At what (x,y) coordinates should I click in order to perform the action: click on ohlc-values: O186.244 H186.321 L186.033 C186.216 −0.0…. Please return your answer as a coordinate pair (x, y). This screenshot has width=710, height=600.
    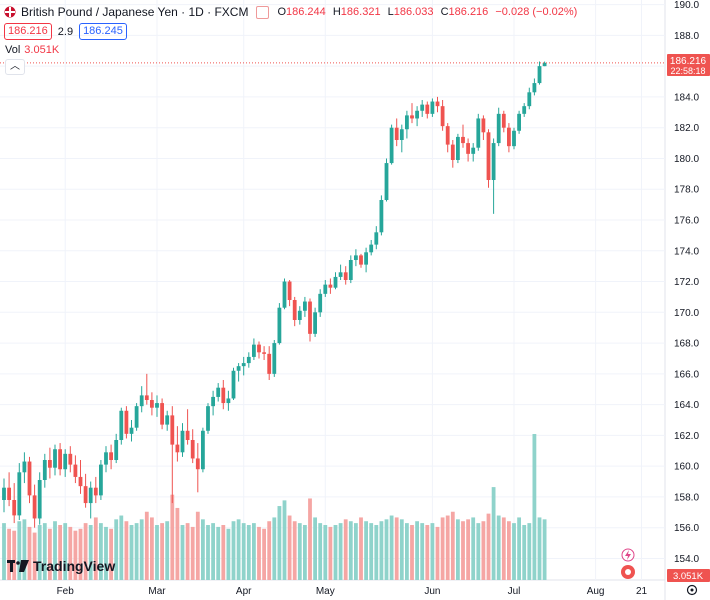
    Looking at the image, I should click on (427, 12).